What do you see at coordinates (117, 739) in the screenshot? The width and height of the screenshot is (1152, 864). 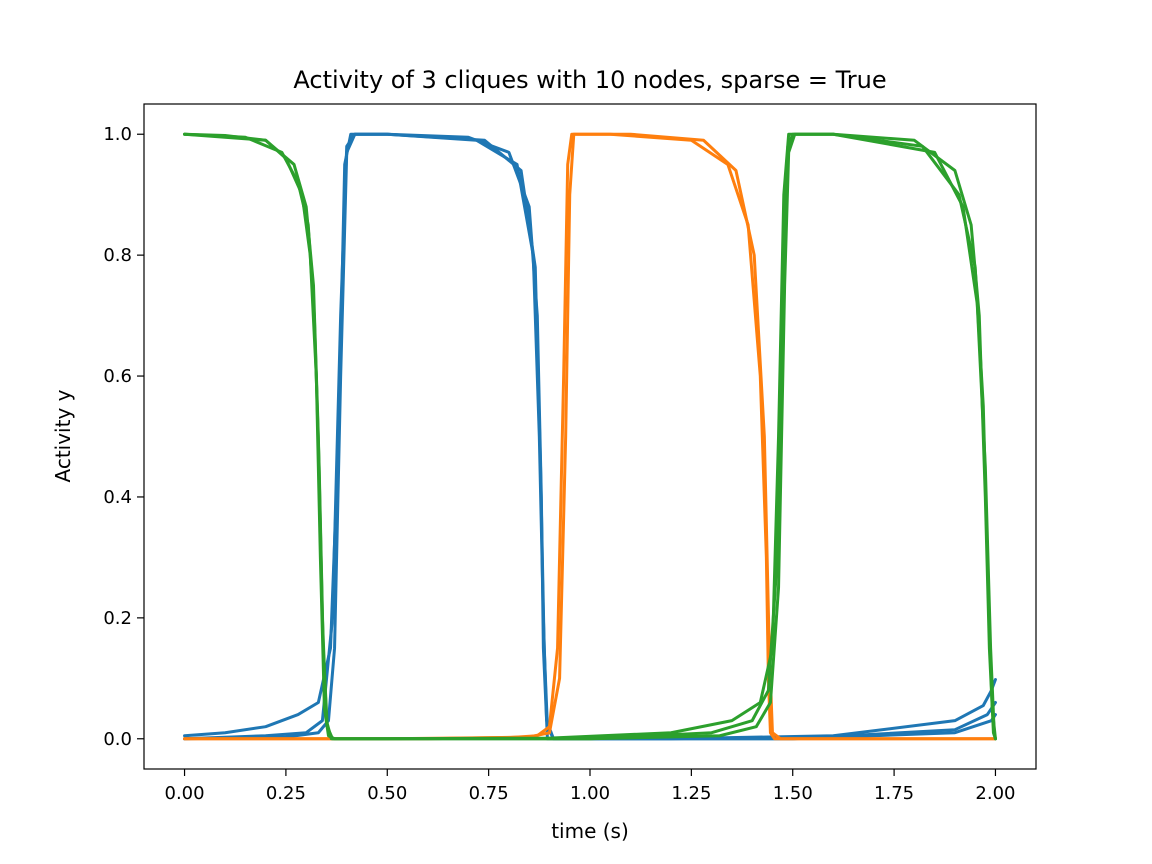 I see `y-tick-label: 0.0` at bounding box center [117, 739].